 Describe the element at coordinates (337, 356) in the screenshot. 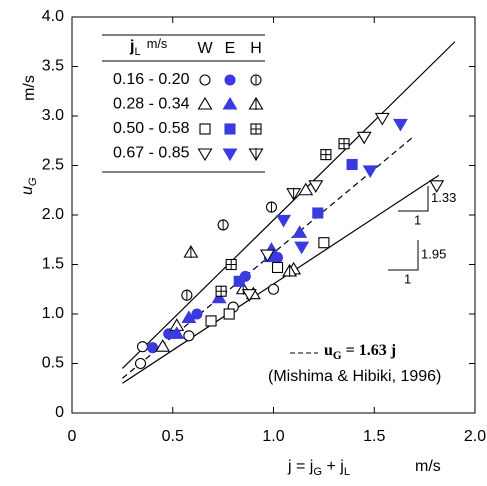

I see `annotation-formula-subscript: G` at that location.